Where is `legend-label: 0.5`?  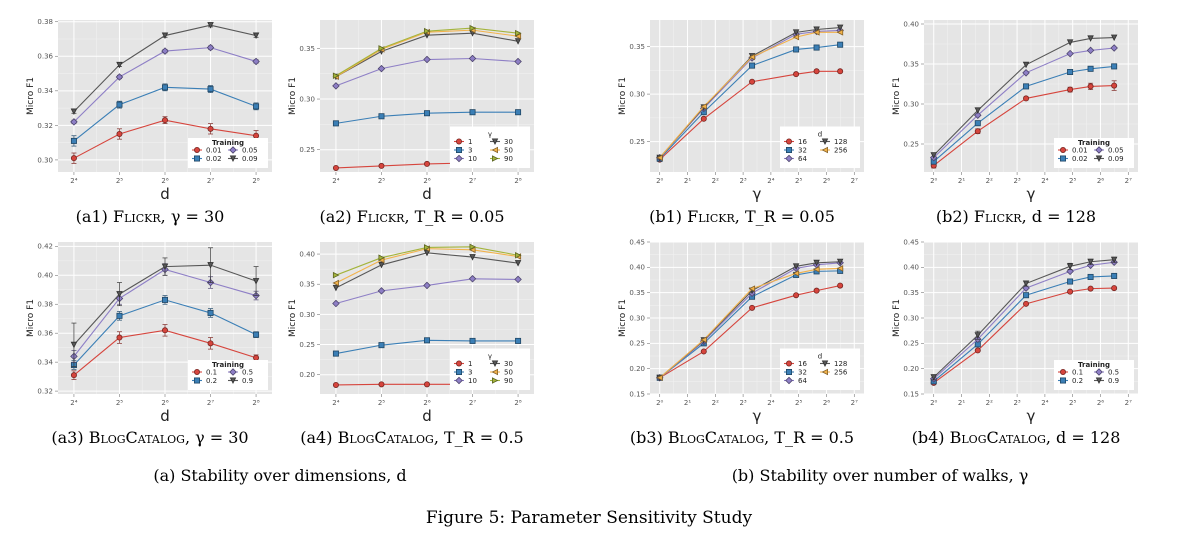
legend-label: 0.5 is located at coordinates (247, 372).